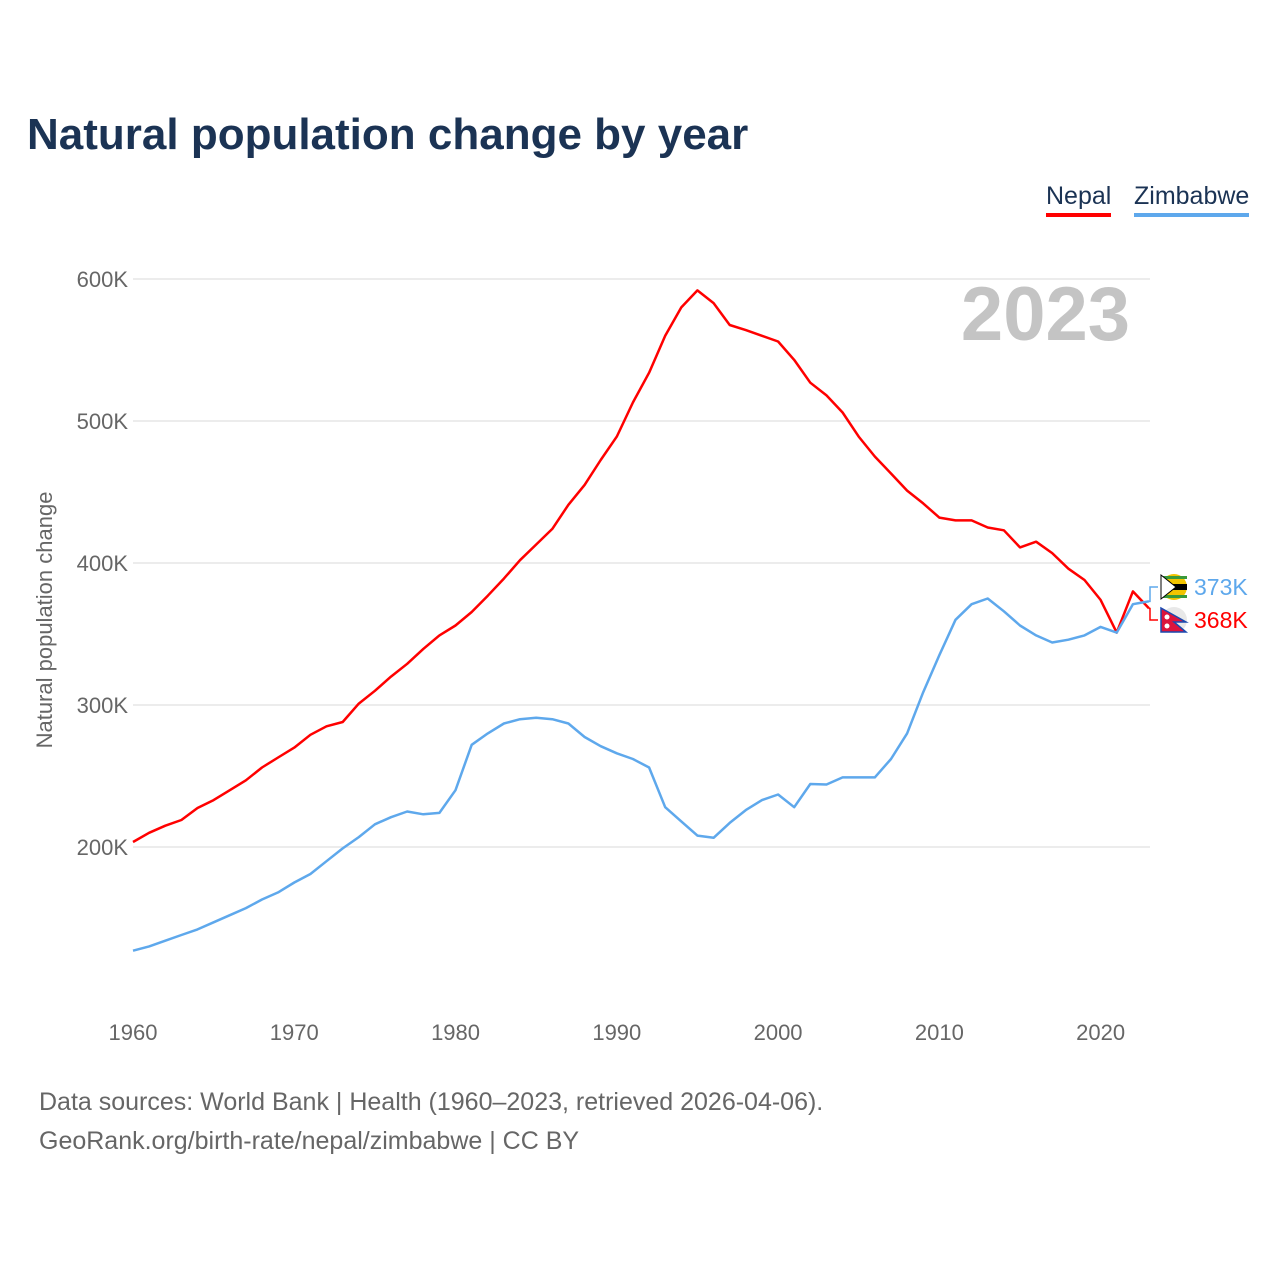  I want to click on end-value-label-zimbabwe: 373K, so click(1221, 587).